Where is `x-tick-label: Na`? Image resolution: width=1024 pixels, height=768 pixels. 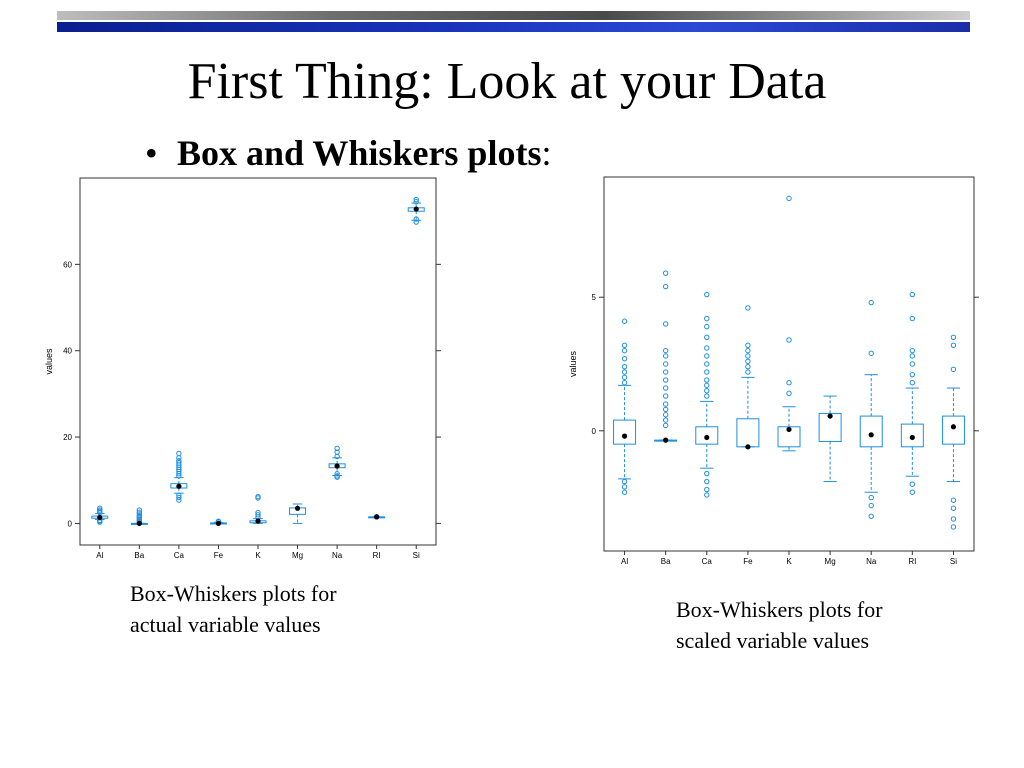 x-tick-label: Na is located at coordinates (871, 561).